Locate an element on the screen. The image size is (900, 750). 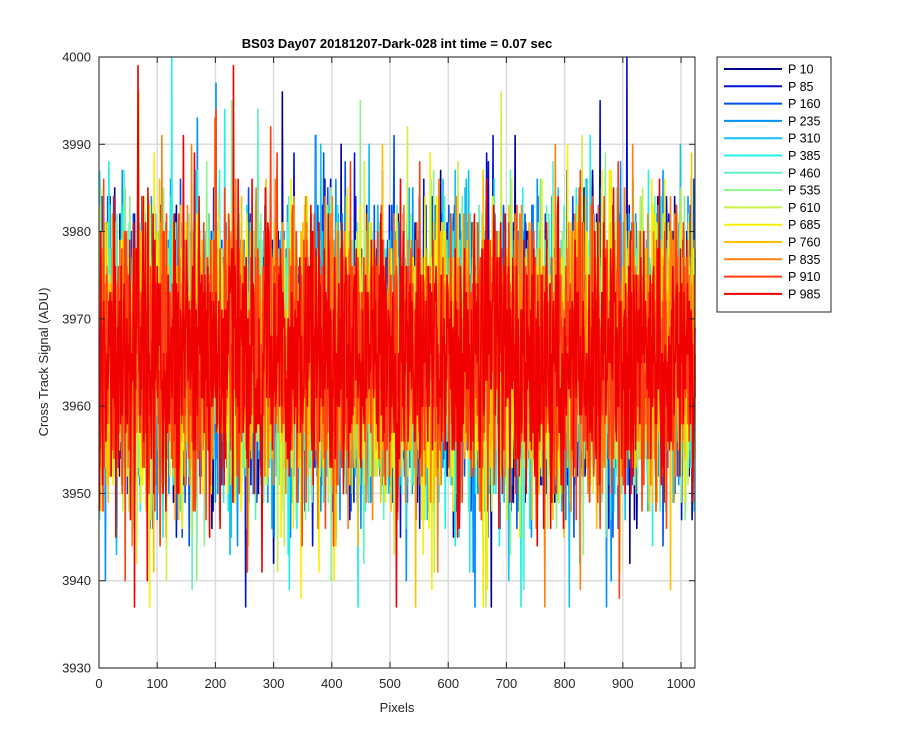
x-tick-label: 500 is located at coordinates (390, 683).